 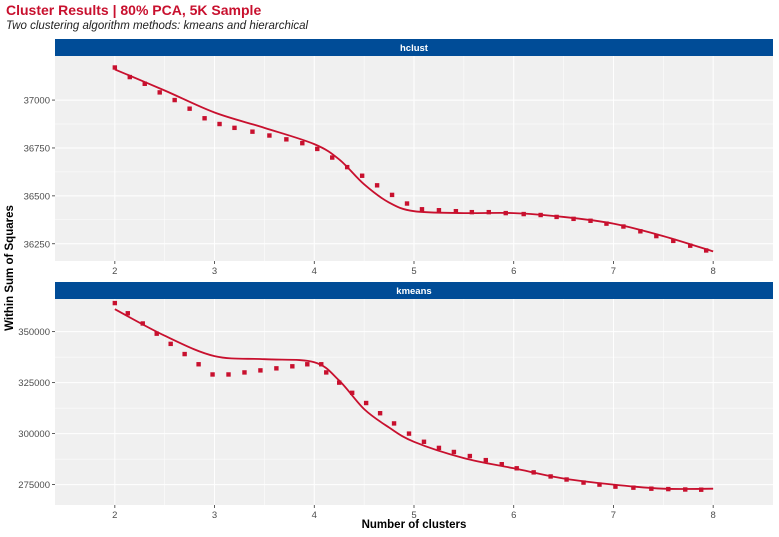 What do you see at coordinates (37, 196) in the screenshot?
I see `y-tick-label: 36500` at bounding box center [37, 196].